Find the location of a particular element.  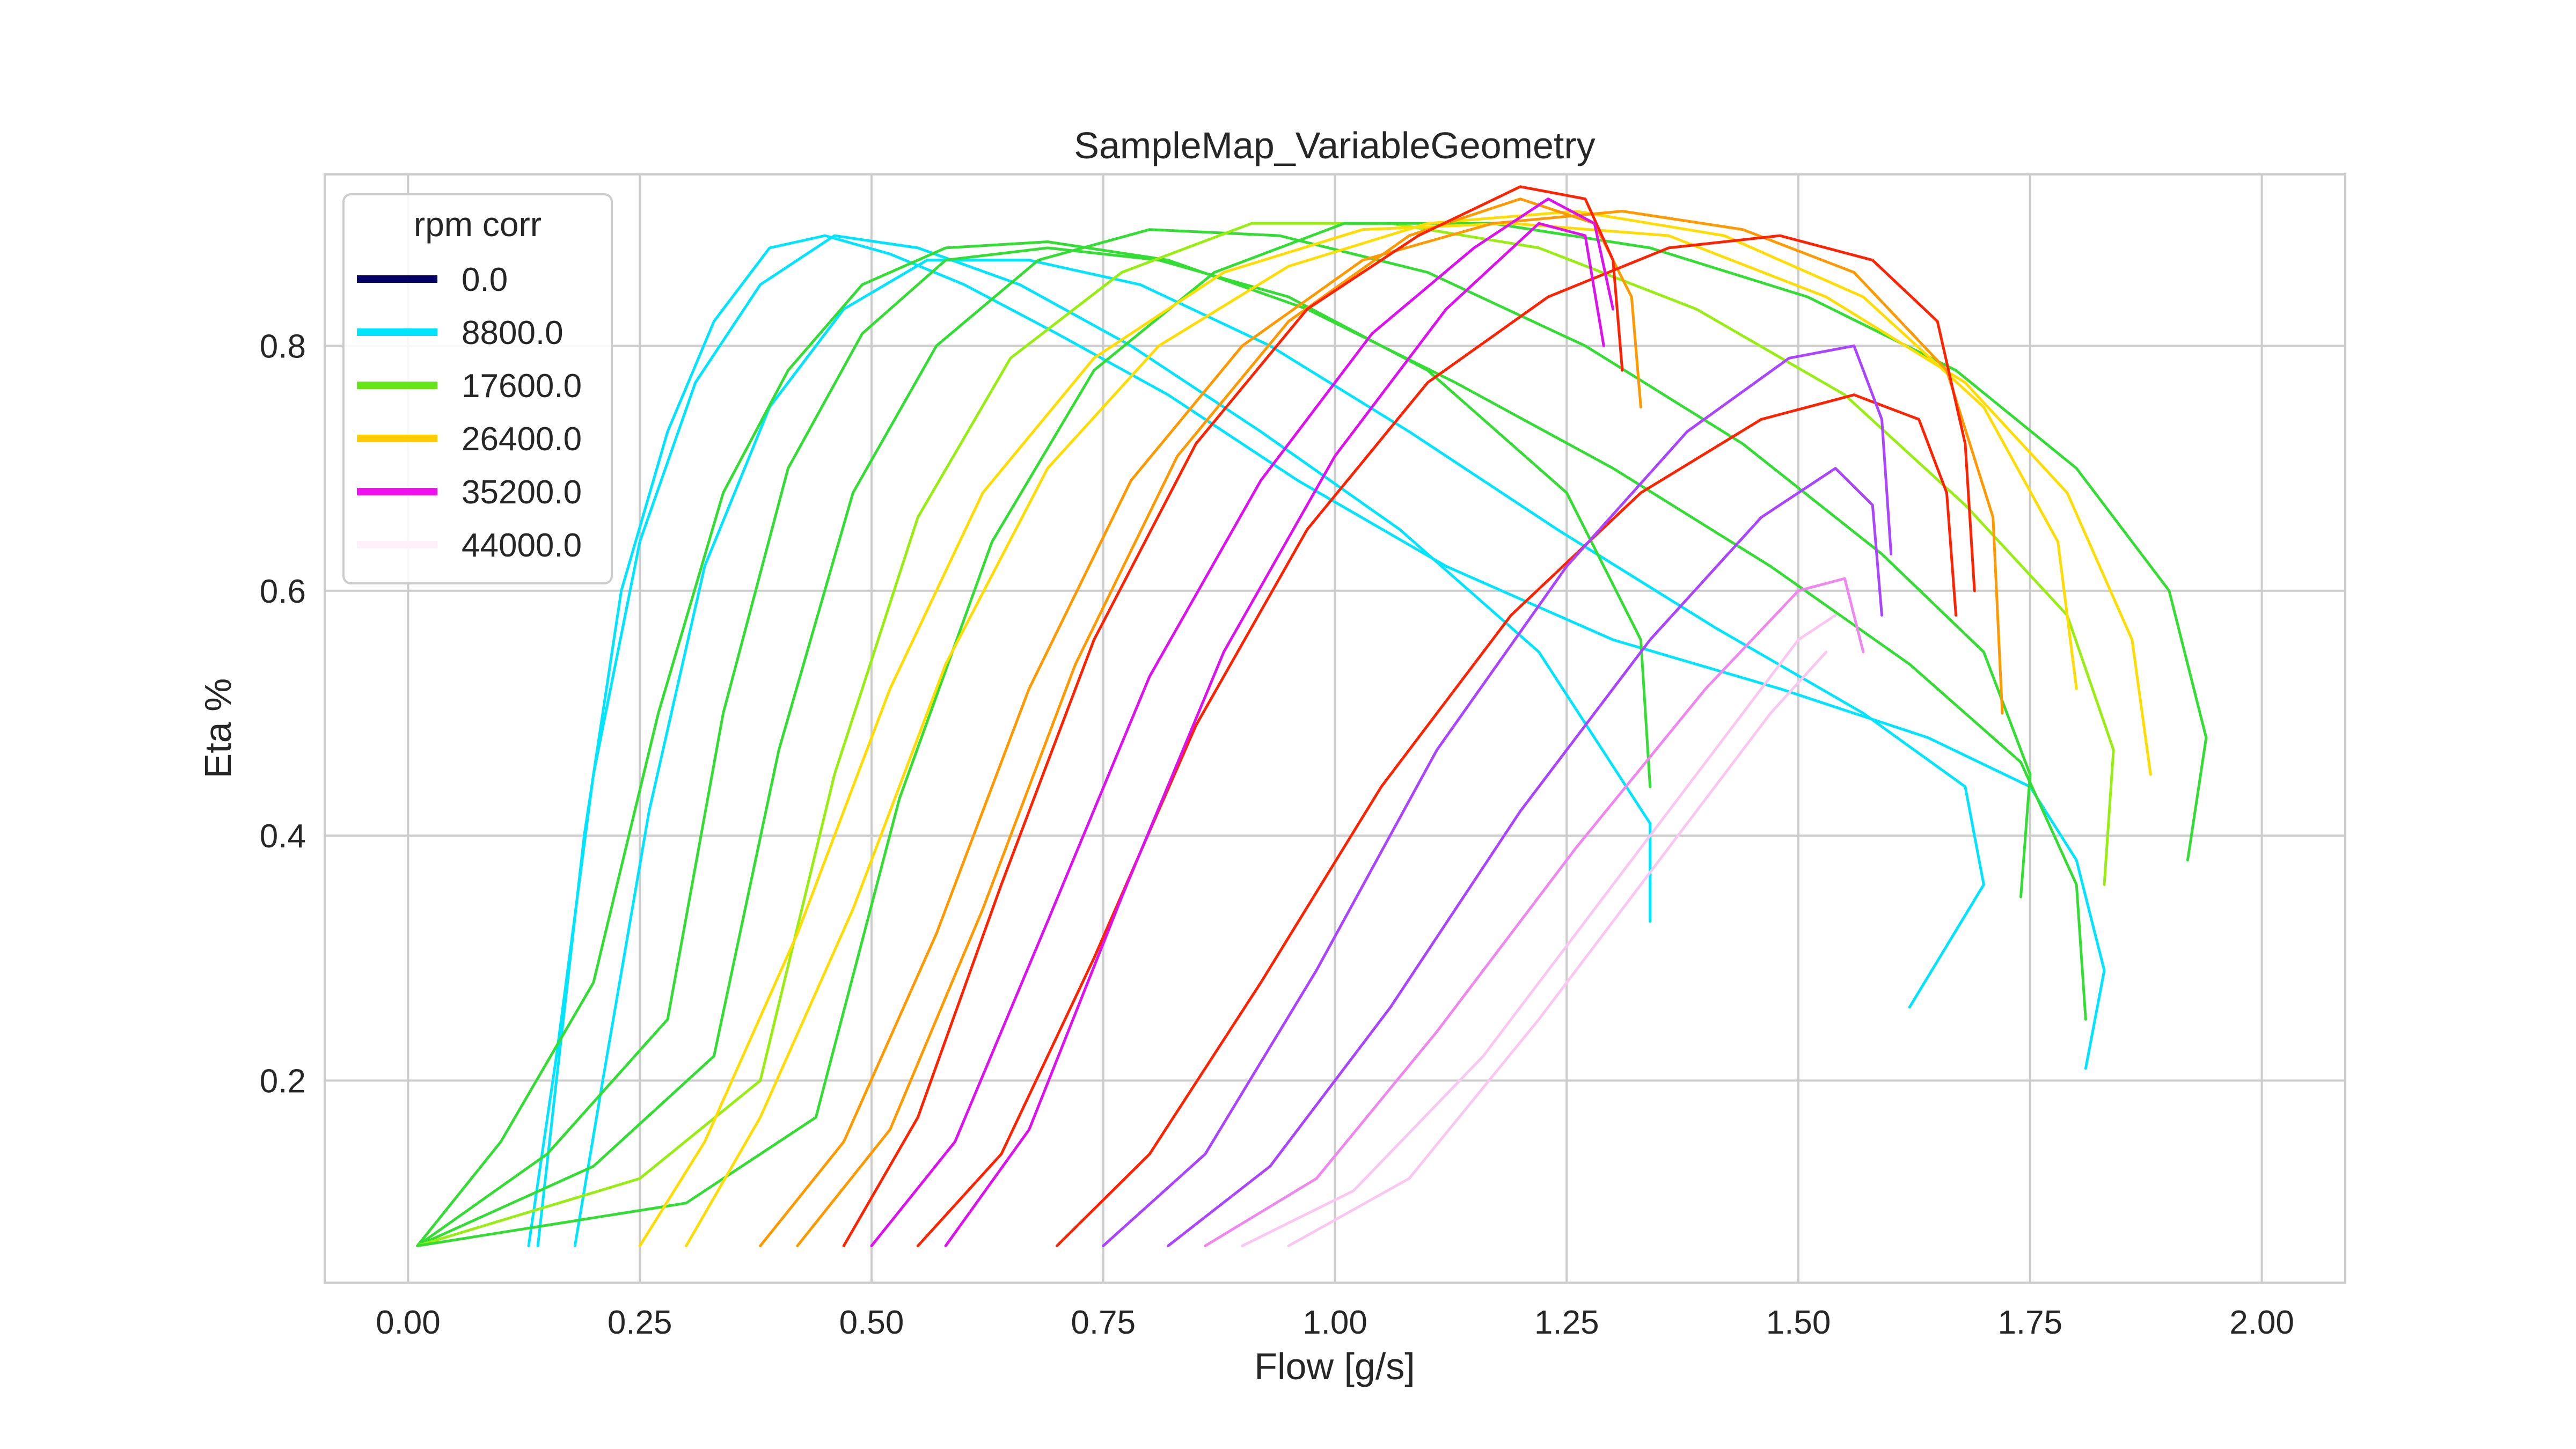

x-tick-label: 1.00 is located at coordinates (1334, 1322).